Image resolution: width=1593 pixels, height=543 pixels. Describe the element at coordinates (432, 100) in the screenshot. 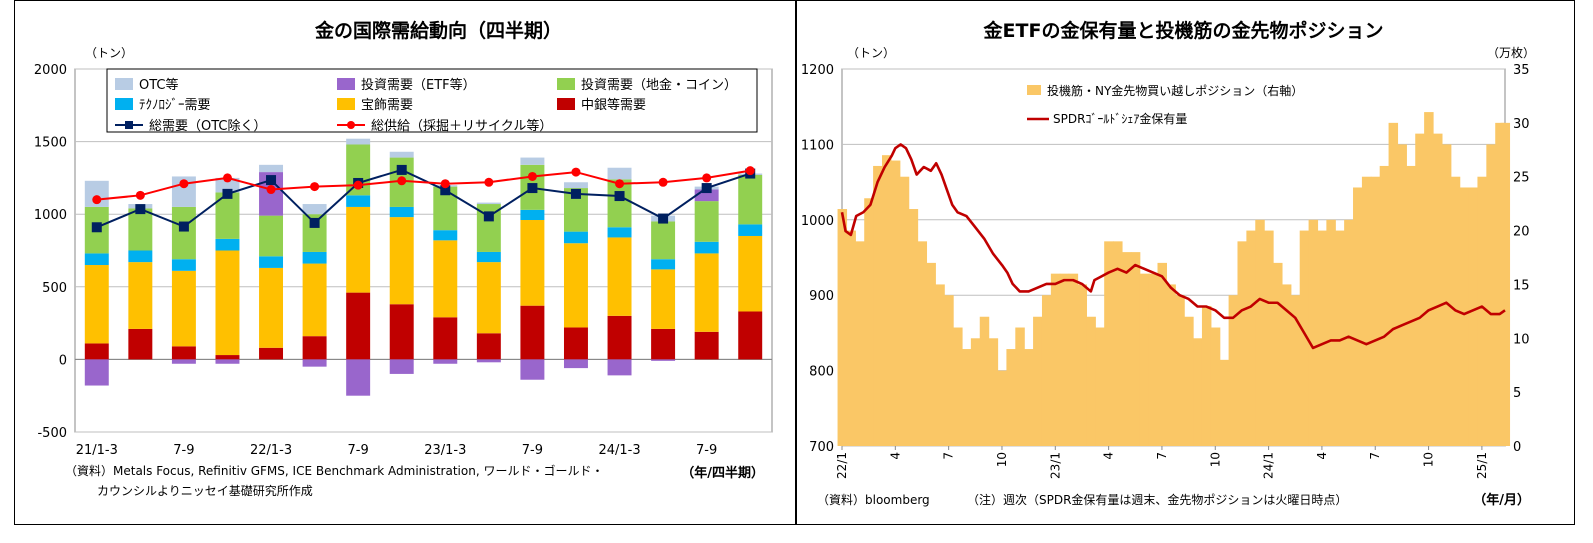

I see `legend-box` at that location.